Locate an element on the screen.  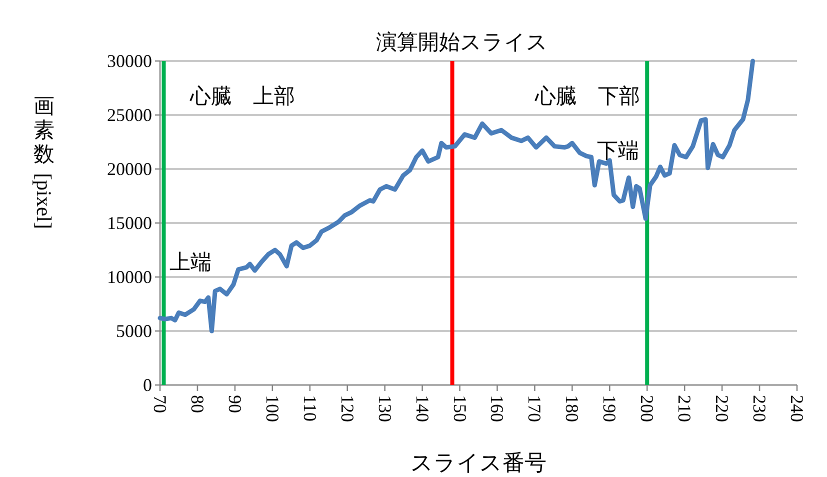
y-axis-title: 画素数[pixel] is located at coordinates (44, 161).